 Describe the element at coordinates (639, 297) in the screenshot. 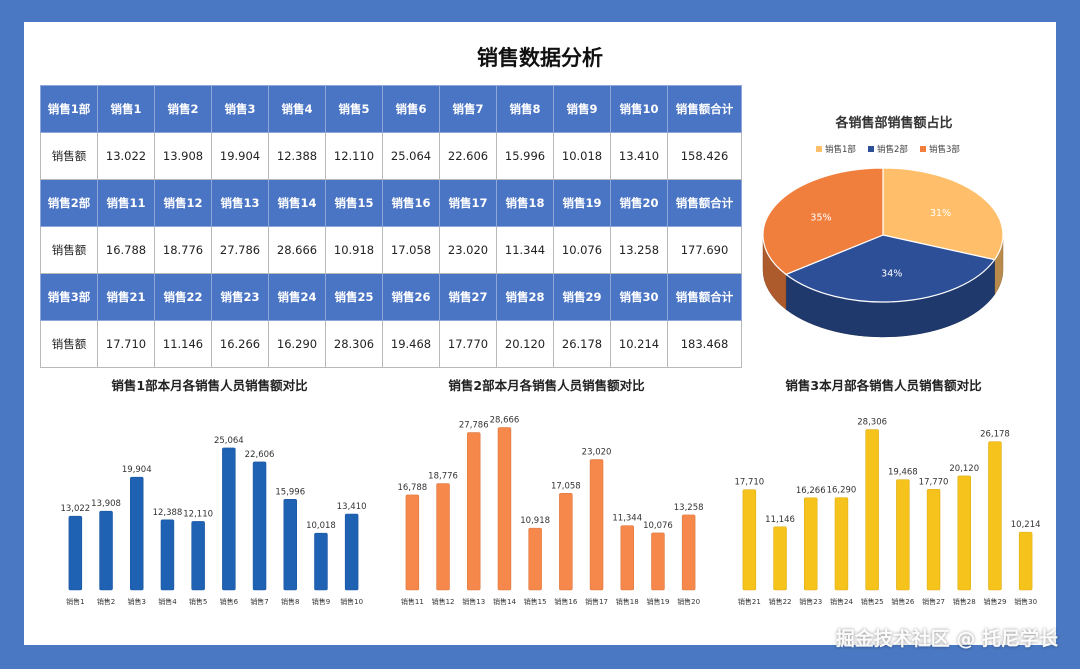

I see `salesperson-header: 销售30` at that location.